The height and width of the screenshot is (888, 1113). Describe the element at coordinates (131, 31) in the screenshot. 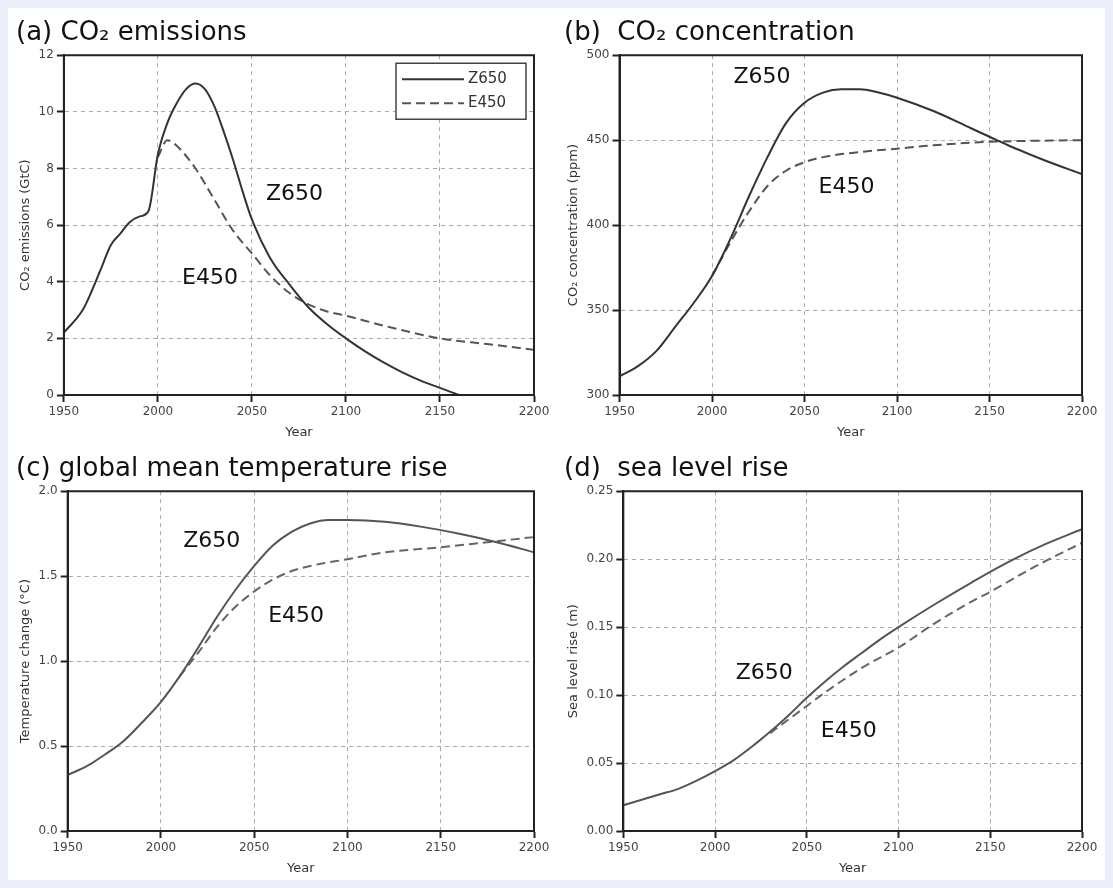

I see `chart-title: (a) CO₂ emissions` at that location.